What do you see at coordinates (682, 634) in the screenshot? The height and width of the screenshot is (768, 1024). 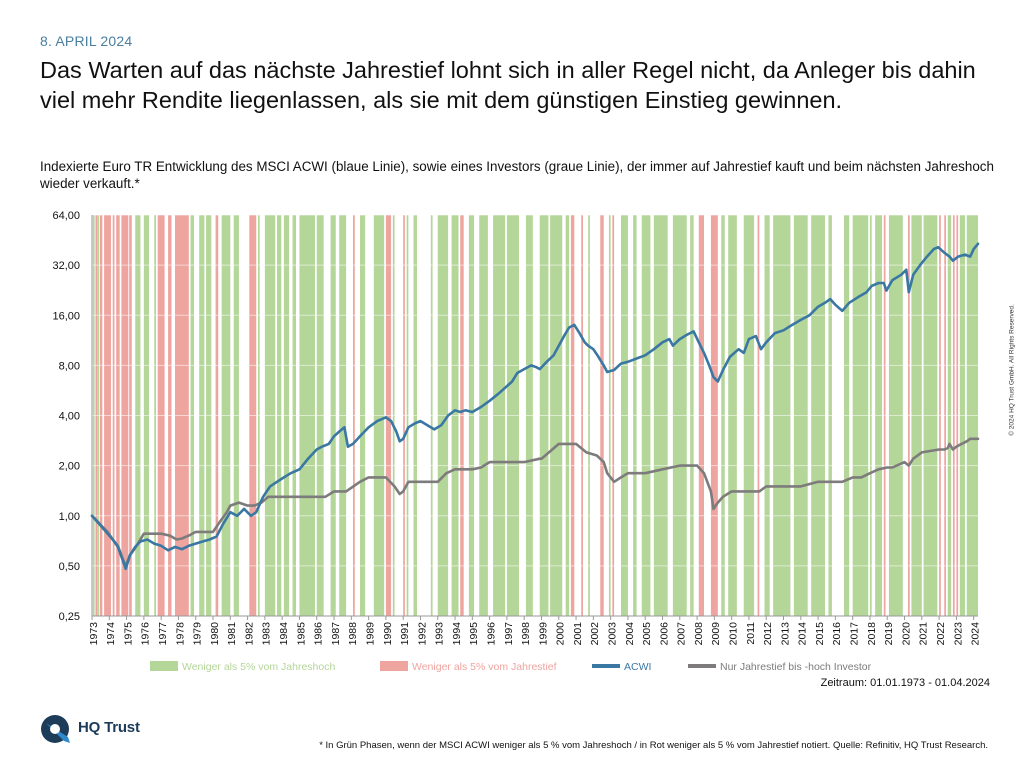 I see `x-tick-label: 2007` at bounding box center [682, 634].